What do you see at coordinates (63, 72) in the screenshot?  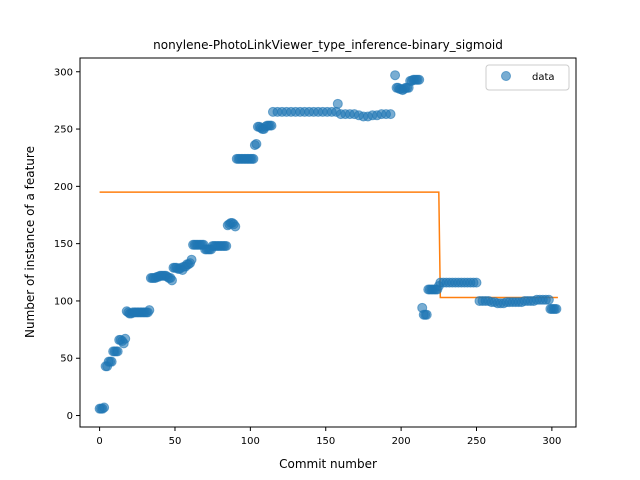 I see `y-tick-label: 300` at bounding box center [63, 72].